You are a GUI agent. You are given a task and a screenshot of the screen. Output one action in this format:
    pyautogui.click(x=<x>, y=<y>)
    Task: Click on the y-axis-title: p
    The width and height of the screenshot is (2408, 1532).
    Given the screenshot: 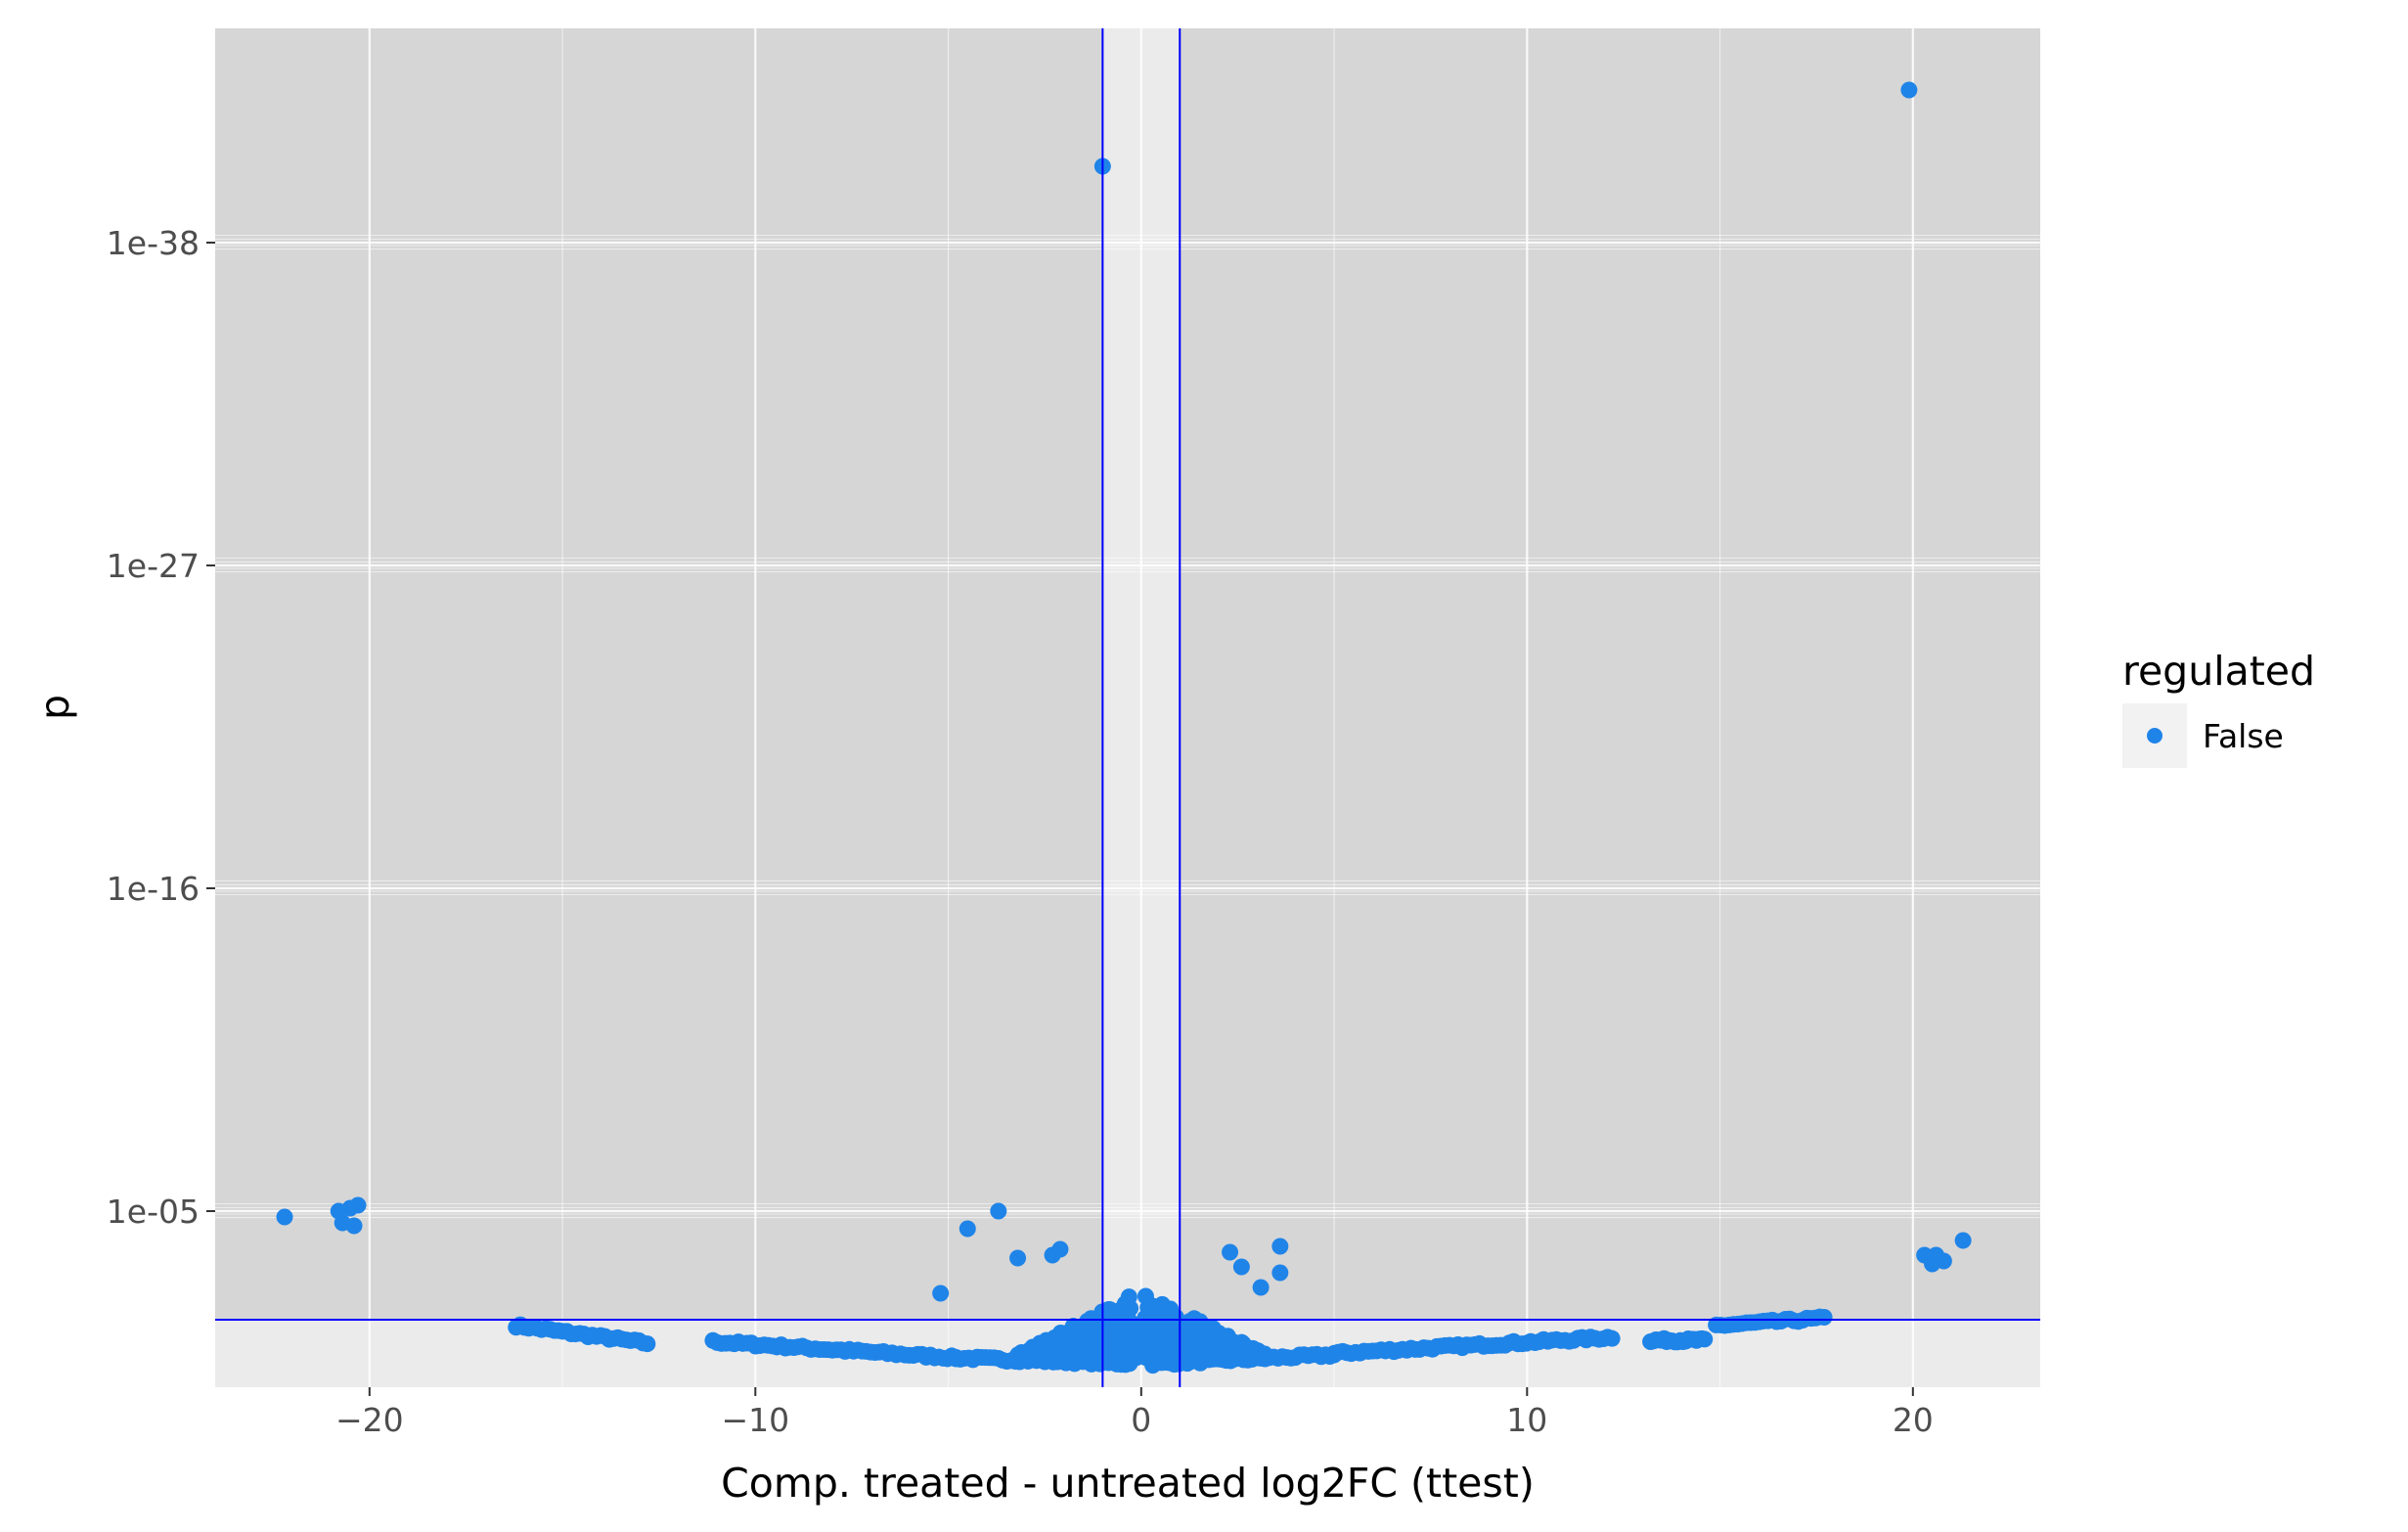 What is the action you would take?
    pyautogui.click(x=54, y=707)
    